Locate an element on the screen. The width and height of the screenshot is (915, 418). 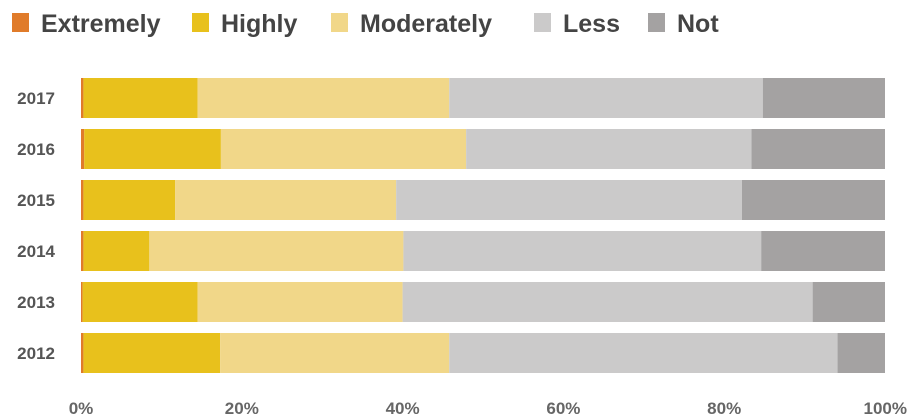
bar-segment-2017-less is located at coordinates (606, 98).